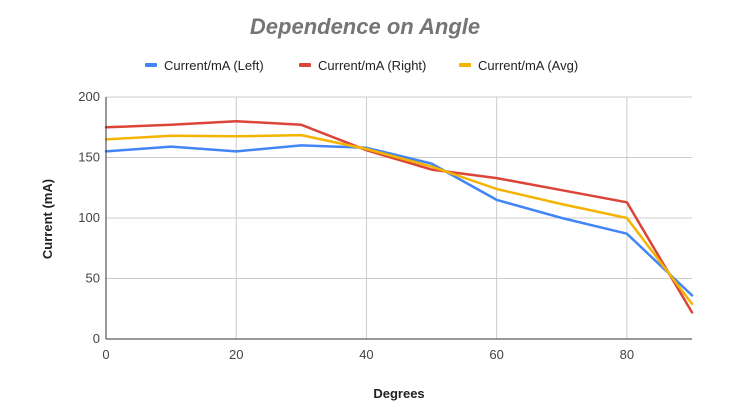 The width and height of the screenshot is (746, 415). I want to click on legend-item: Current/mA (Right), so click(362, 65).